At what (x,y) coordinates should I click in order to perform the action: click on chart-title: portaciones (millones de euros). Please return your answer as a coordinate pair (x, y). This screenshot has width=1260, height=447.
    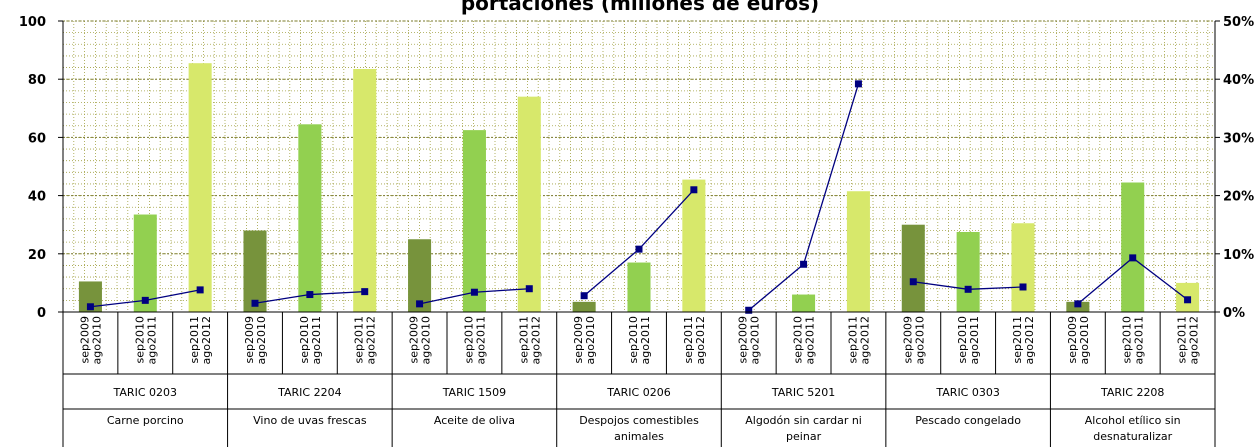
    Looking at the image, I should click on (640, 7).